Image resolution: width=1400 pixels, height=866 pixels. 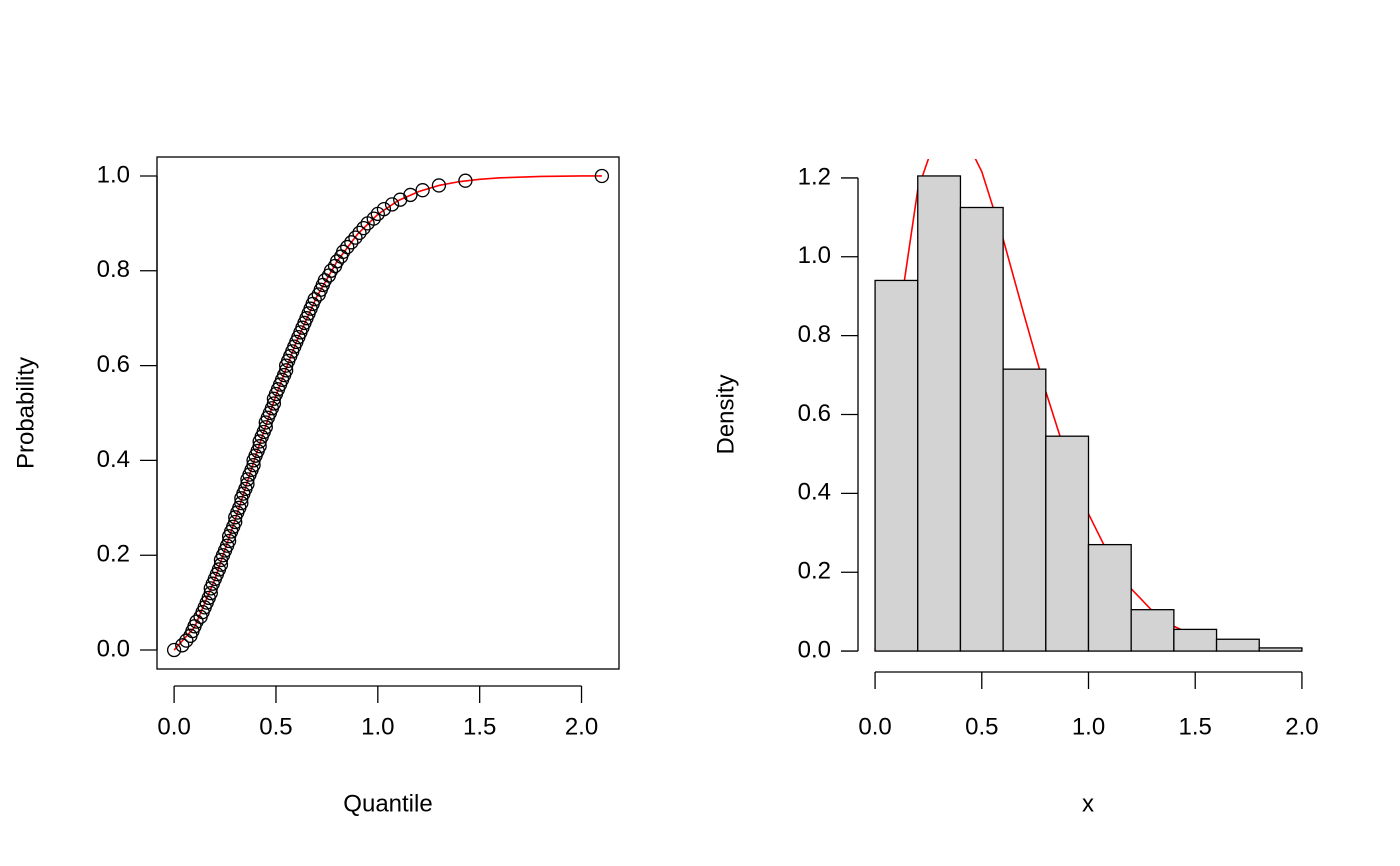 I want to click on y-tick-label: 1.2, so click(x=814, y=176).